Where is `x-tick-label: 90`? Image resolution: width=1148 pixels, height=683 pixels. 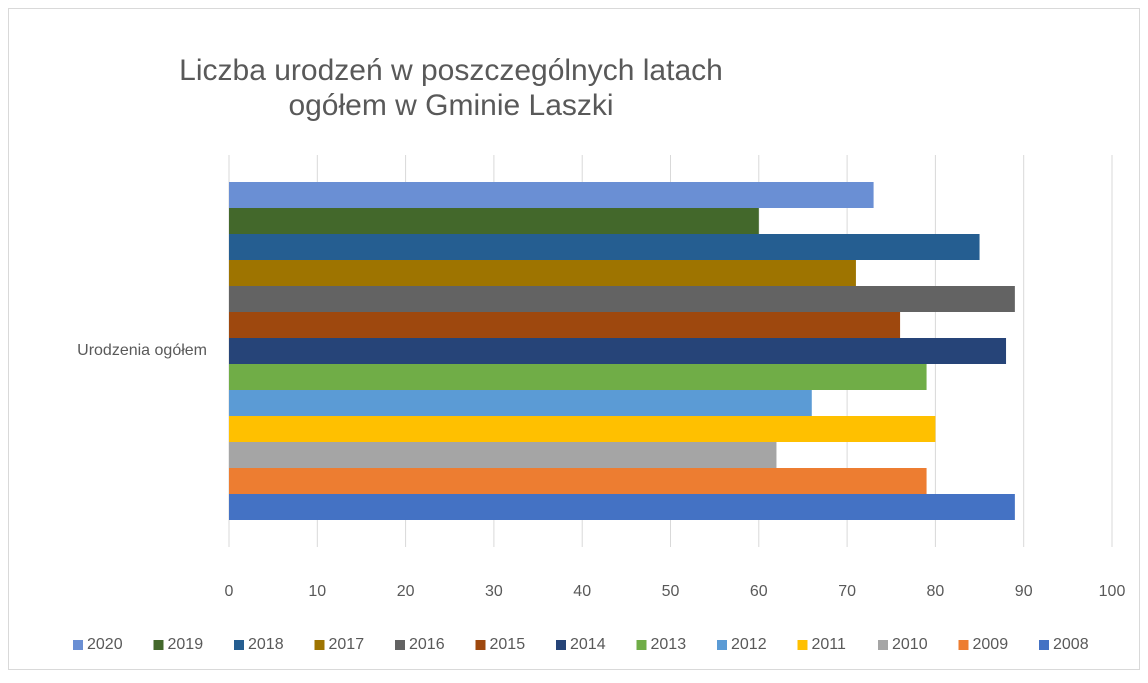
x-tick-label: 90 is located at coordinates (1024, 591).